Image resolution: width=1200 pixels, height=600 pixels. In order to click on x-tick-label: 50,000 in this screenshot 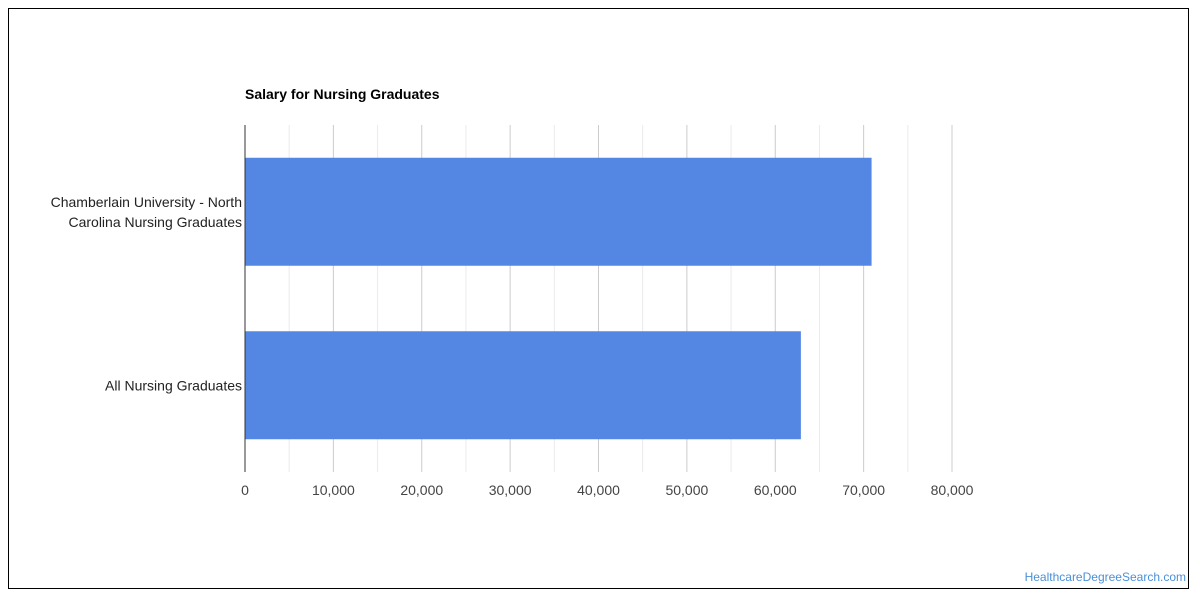, I will do `click(686, 490)`.